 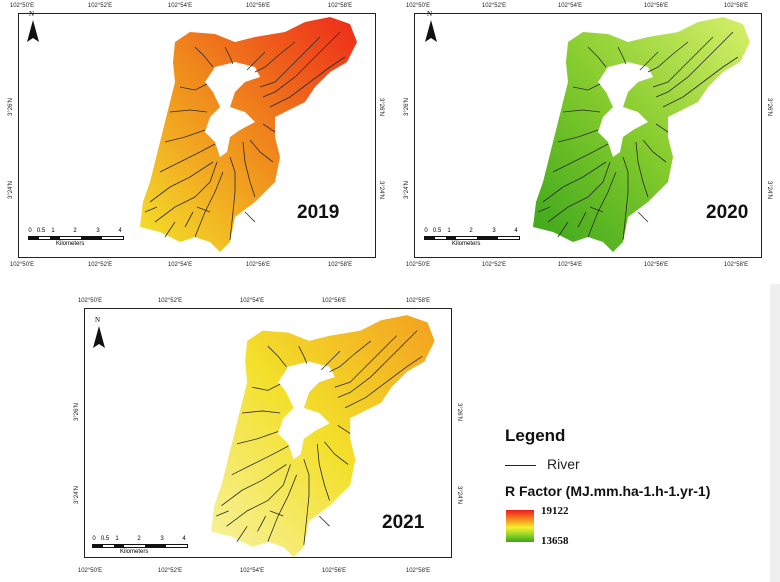 I want to click on river-line-symbol, so click(x=520, y=465).